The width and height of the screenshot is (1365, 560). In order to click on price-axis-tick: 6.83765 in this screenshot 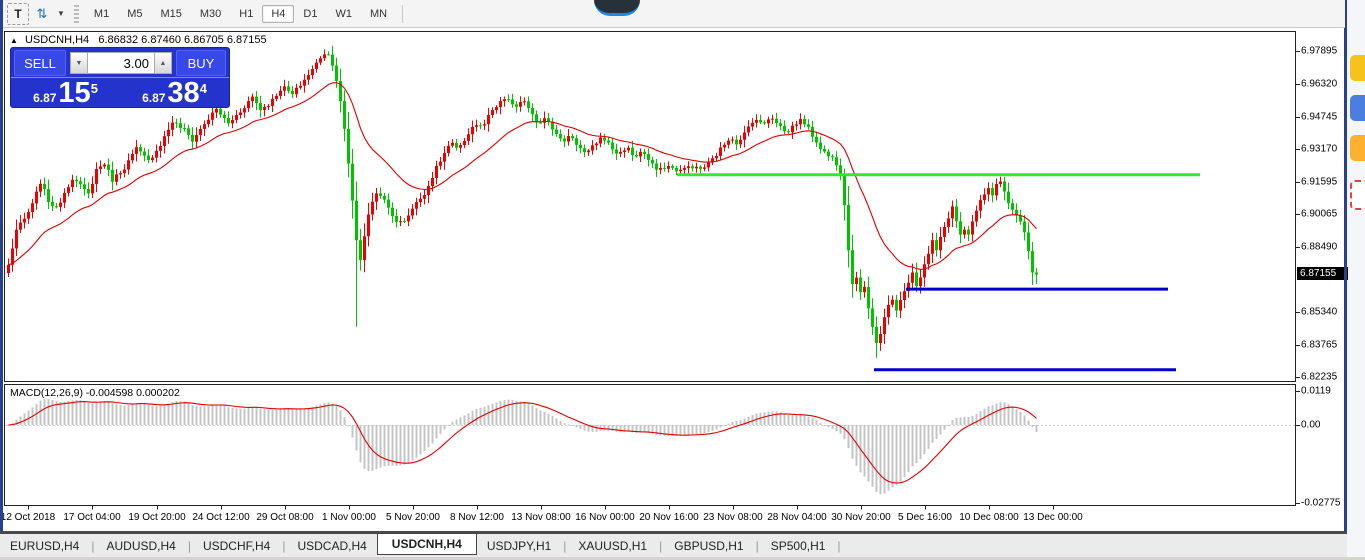, I will do `click(1319, 345)`.